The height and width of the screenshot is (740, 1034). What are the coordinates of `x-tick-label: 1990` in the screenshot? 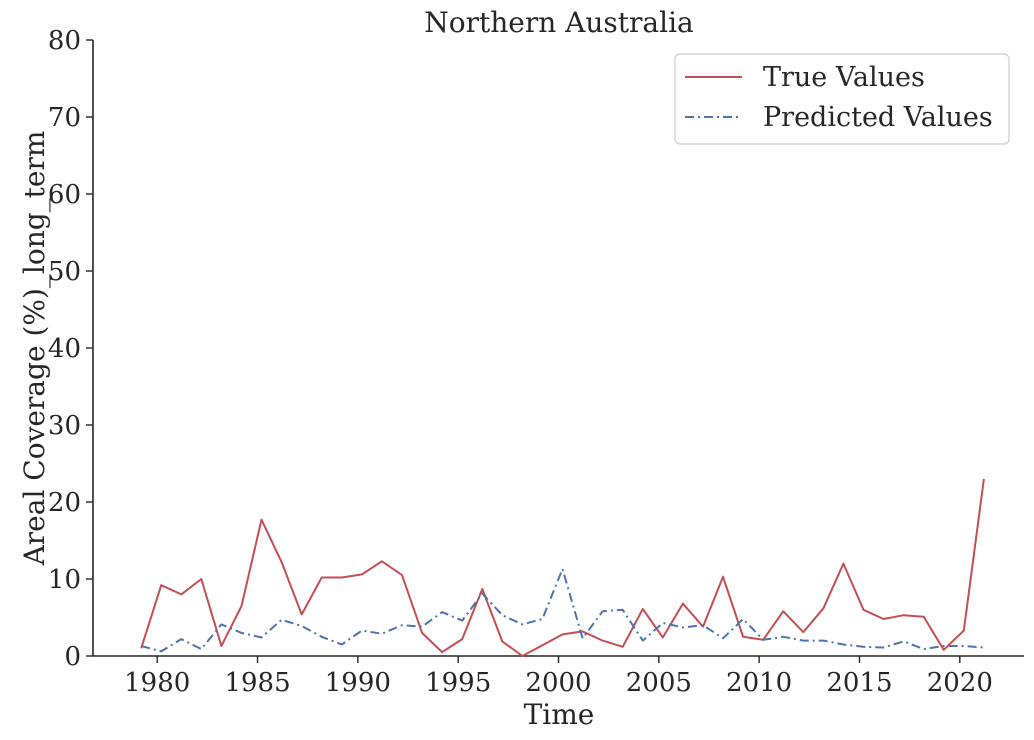 It's located at (358, 683).